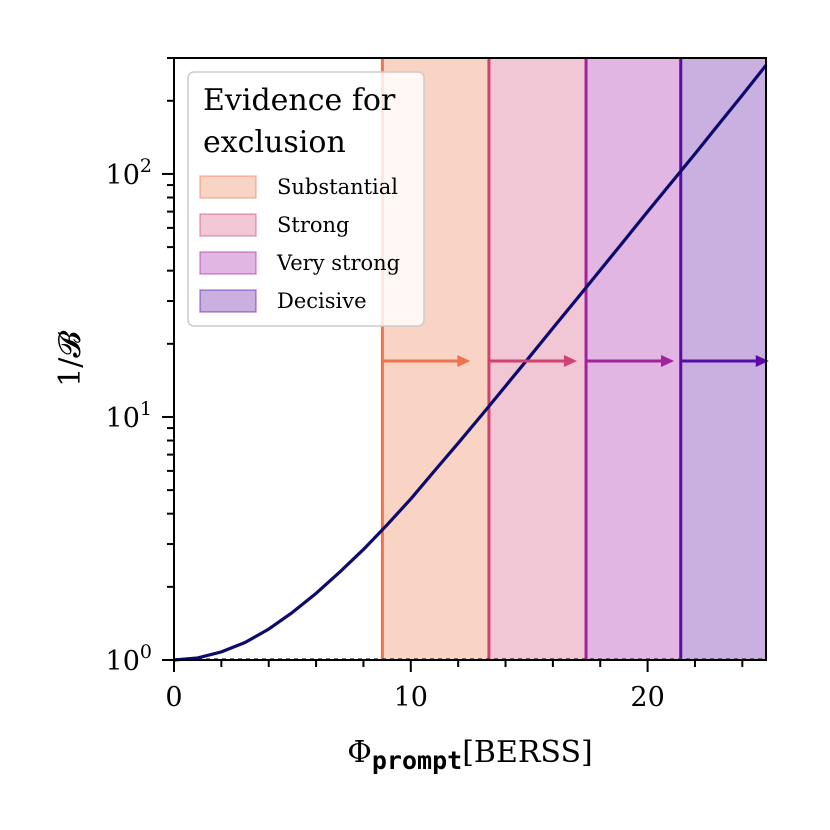 The width and height of the screenshot is (830, 830). What do you see at coordinates (630, 360) in the screenshot?
I see `arrow-very-strong` at bounding box center [630, 360].